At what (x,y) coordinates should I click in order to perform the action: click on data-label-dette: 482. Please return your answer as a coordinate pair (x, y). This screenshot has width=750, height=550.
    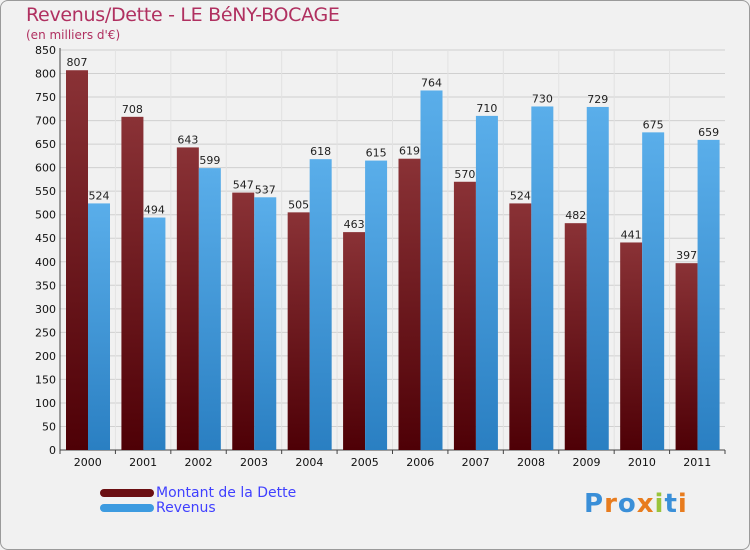
    Looking at the image, I should click on (575, 215).